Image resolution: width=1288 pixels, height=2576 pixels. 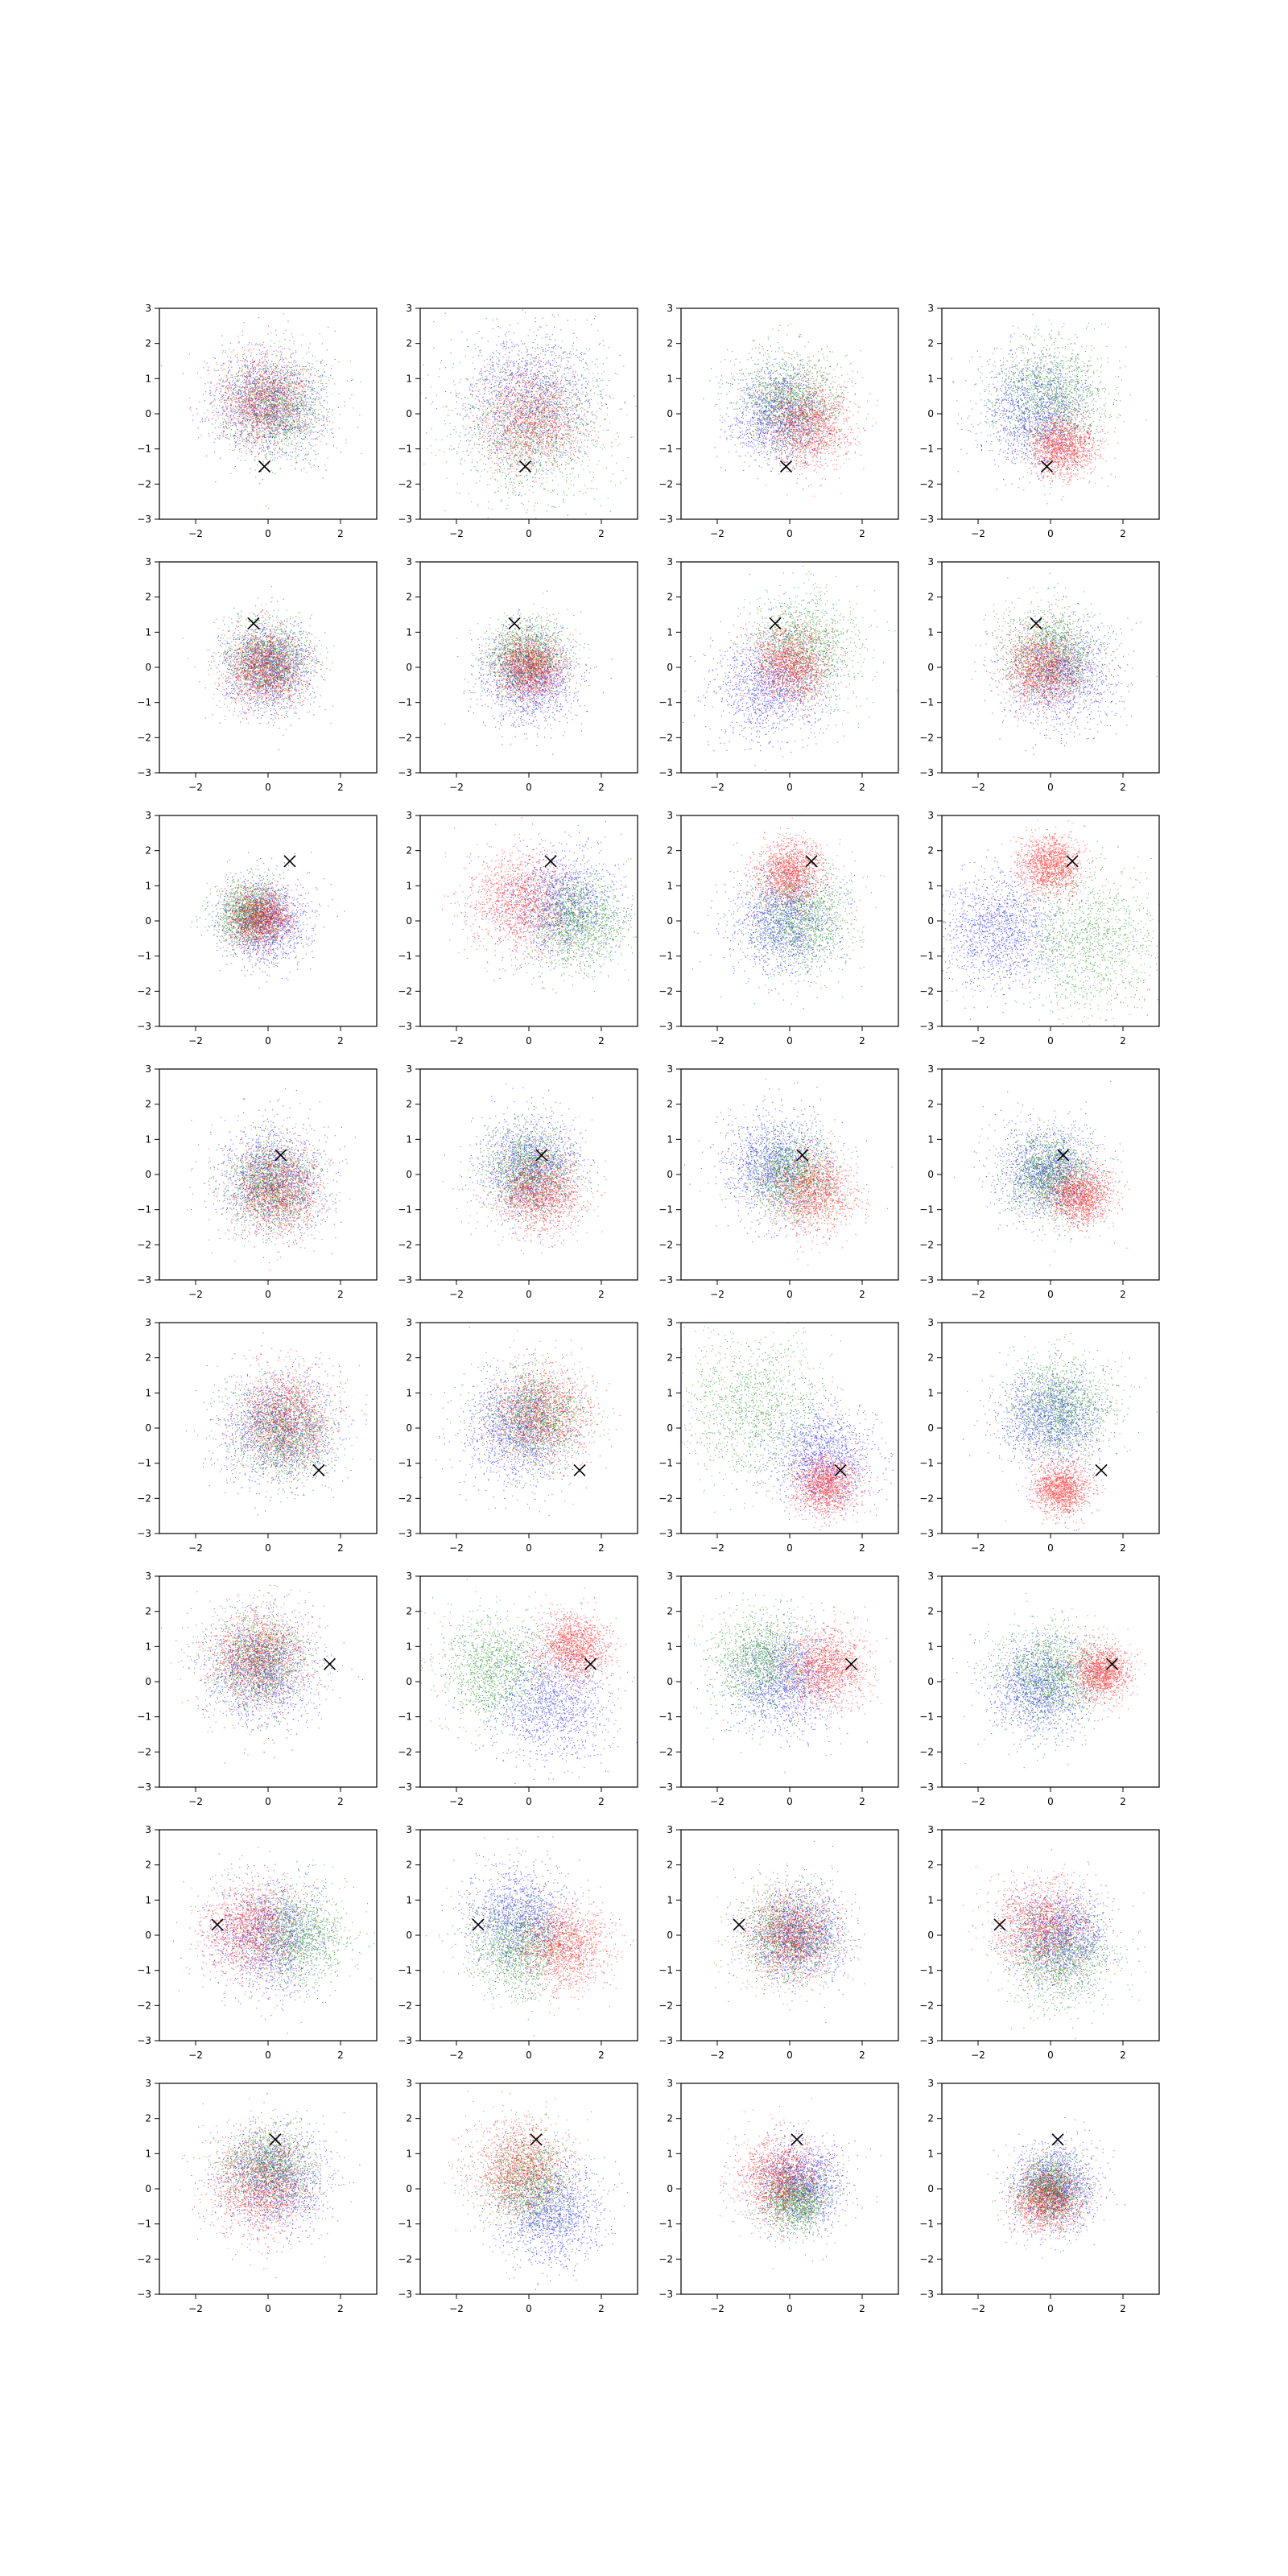 What do you see at coordinates (257, 421) in the screenshot?
I see `subplot-r1-c1: −2 0 2 −3 −2 −1 0 1 2 3` at bounding box center [257, 421].